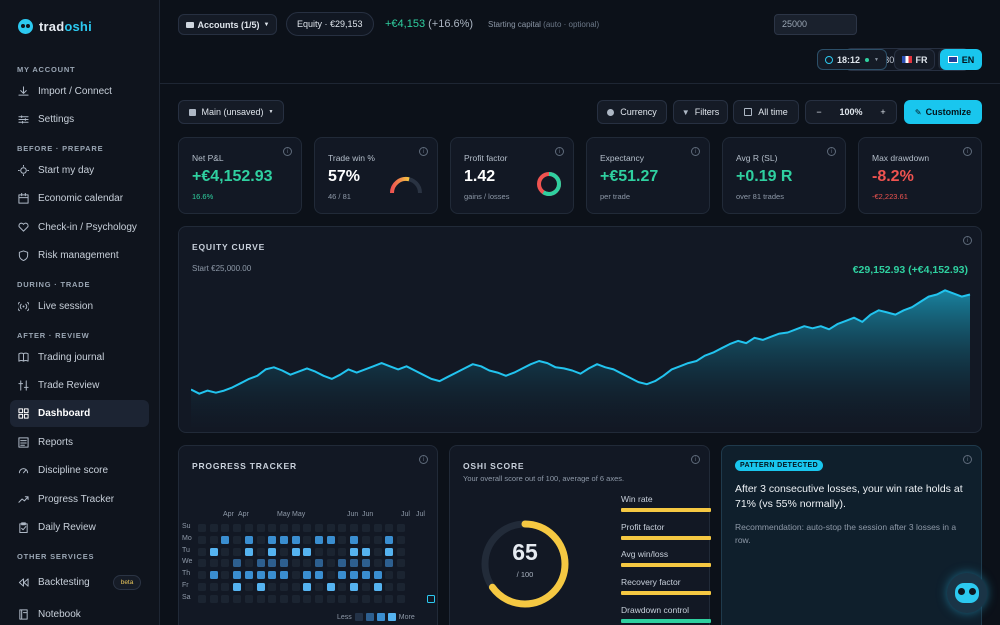 The height and width of the screenshot is (625, 1000). Describe the element at coordinates (79, 119) in the screenshot. I see `sidebar-item-settings: Settings` at that location.